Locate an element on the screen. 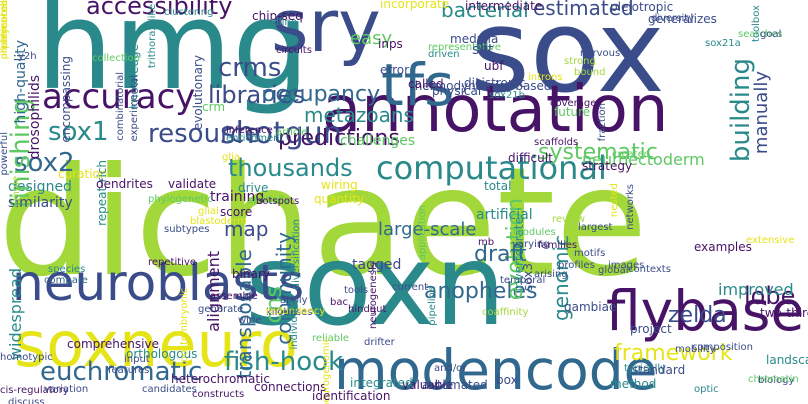 The width and height of the screenshot is (808, 404). cloud-word-manually: manually is located at coordinates (761, 113).